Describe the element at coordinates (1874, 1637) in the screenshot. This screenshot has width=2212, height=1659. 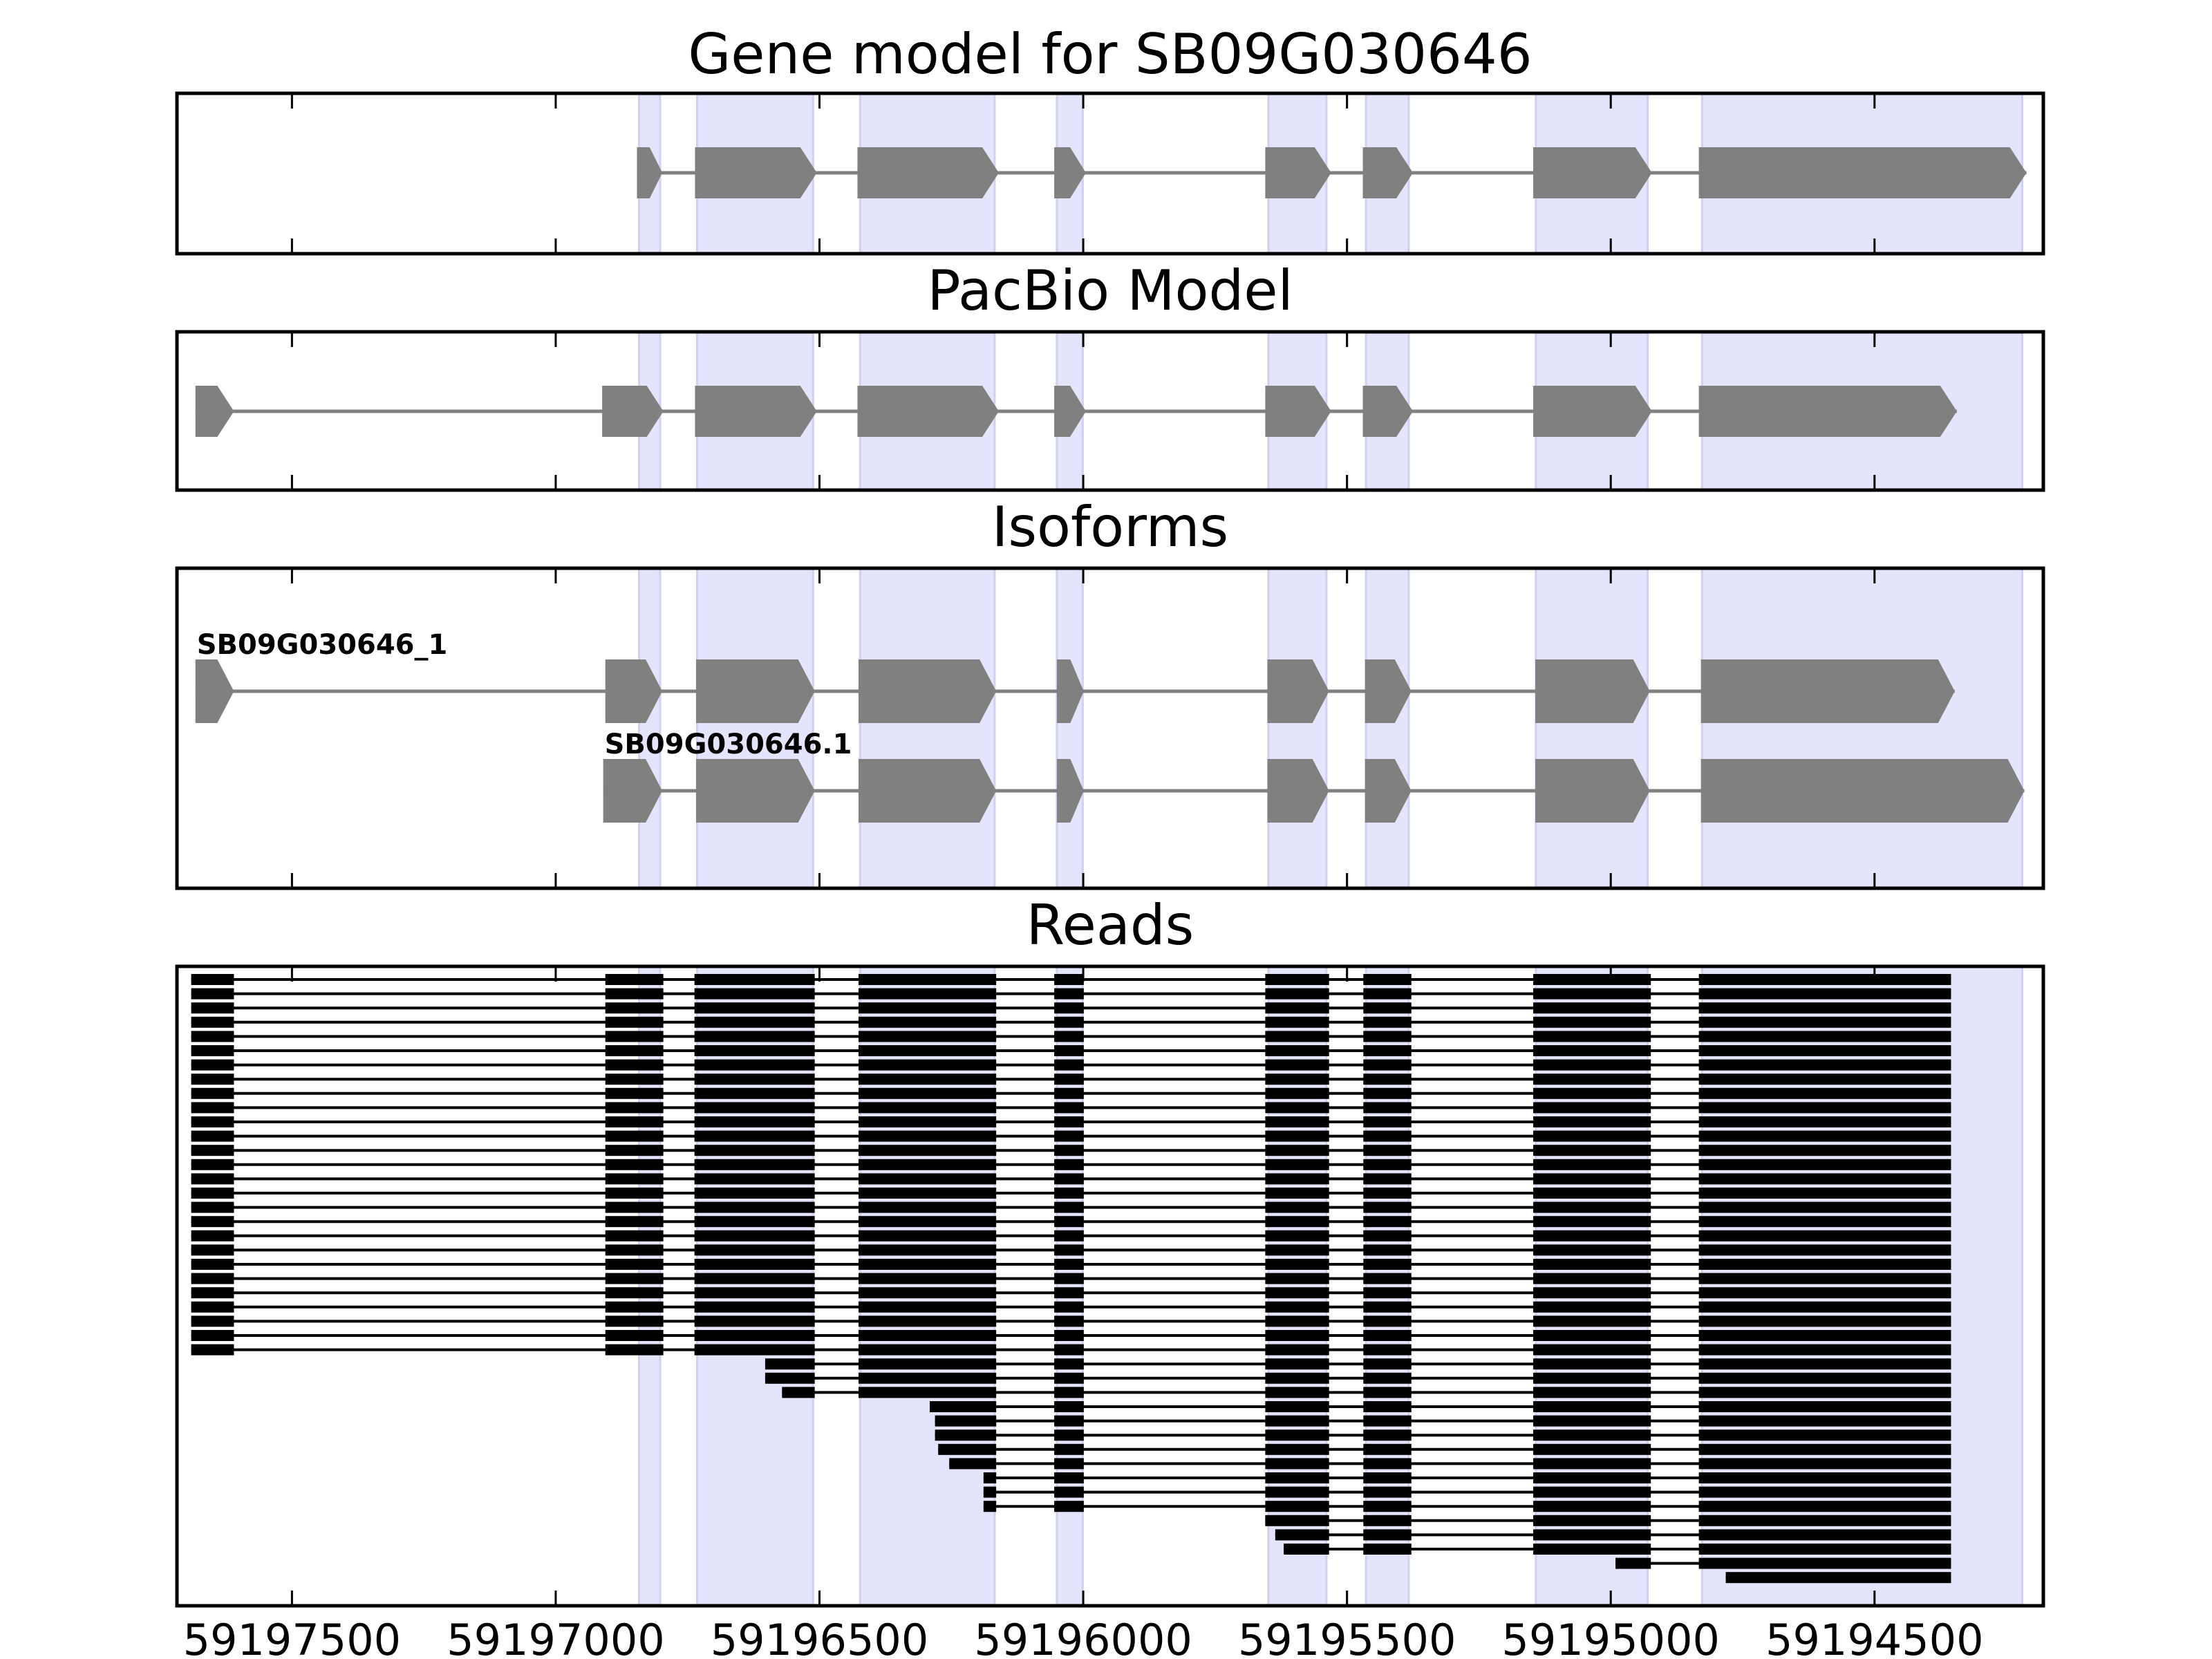
I see `x-tick-label: 59194500` at that location.